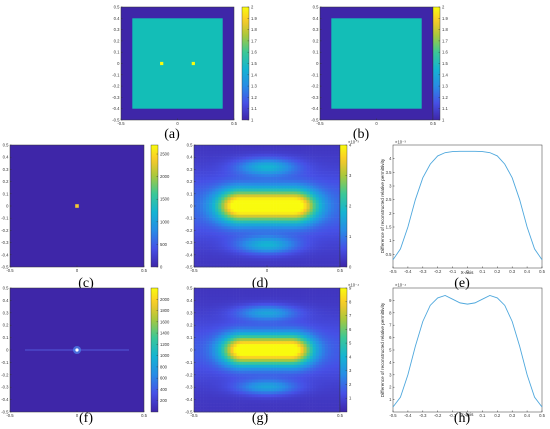 The width and height of the screenshot is (550, 429). I want to click on colorbar-tick-label: 1.7, so click(445, 40).